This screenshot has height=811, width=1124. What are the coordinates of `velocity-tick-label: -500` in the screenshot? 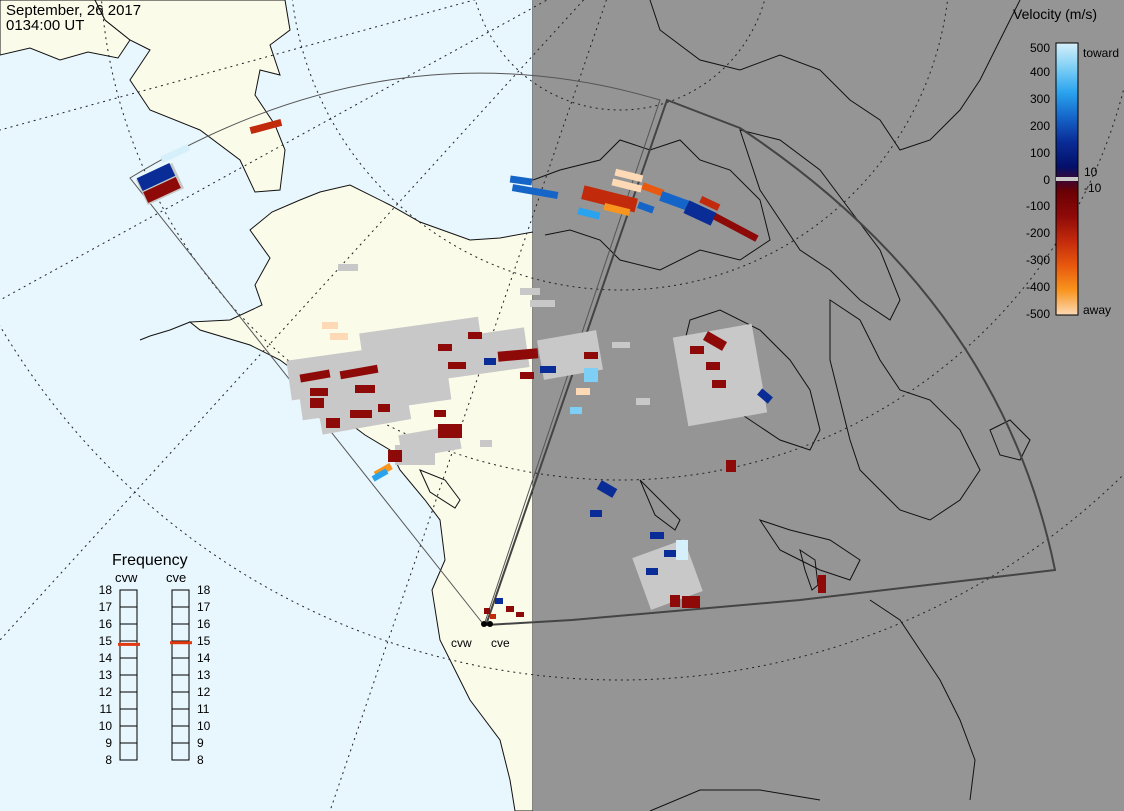 It's located at (1038, 314).